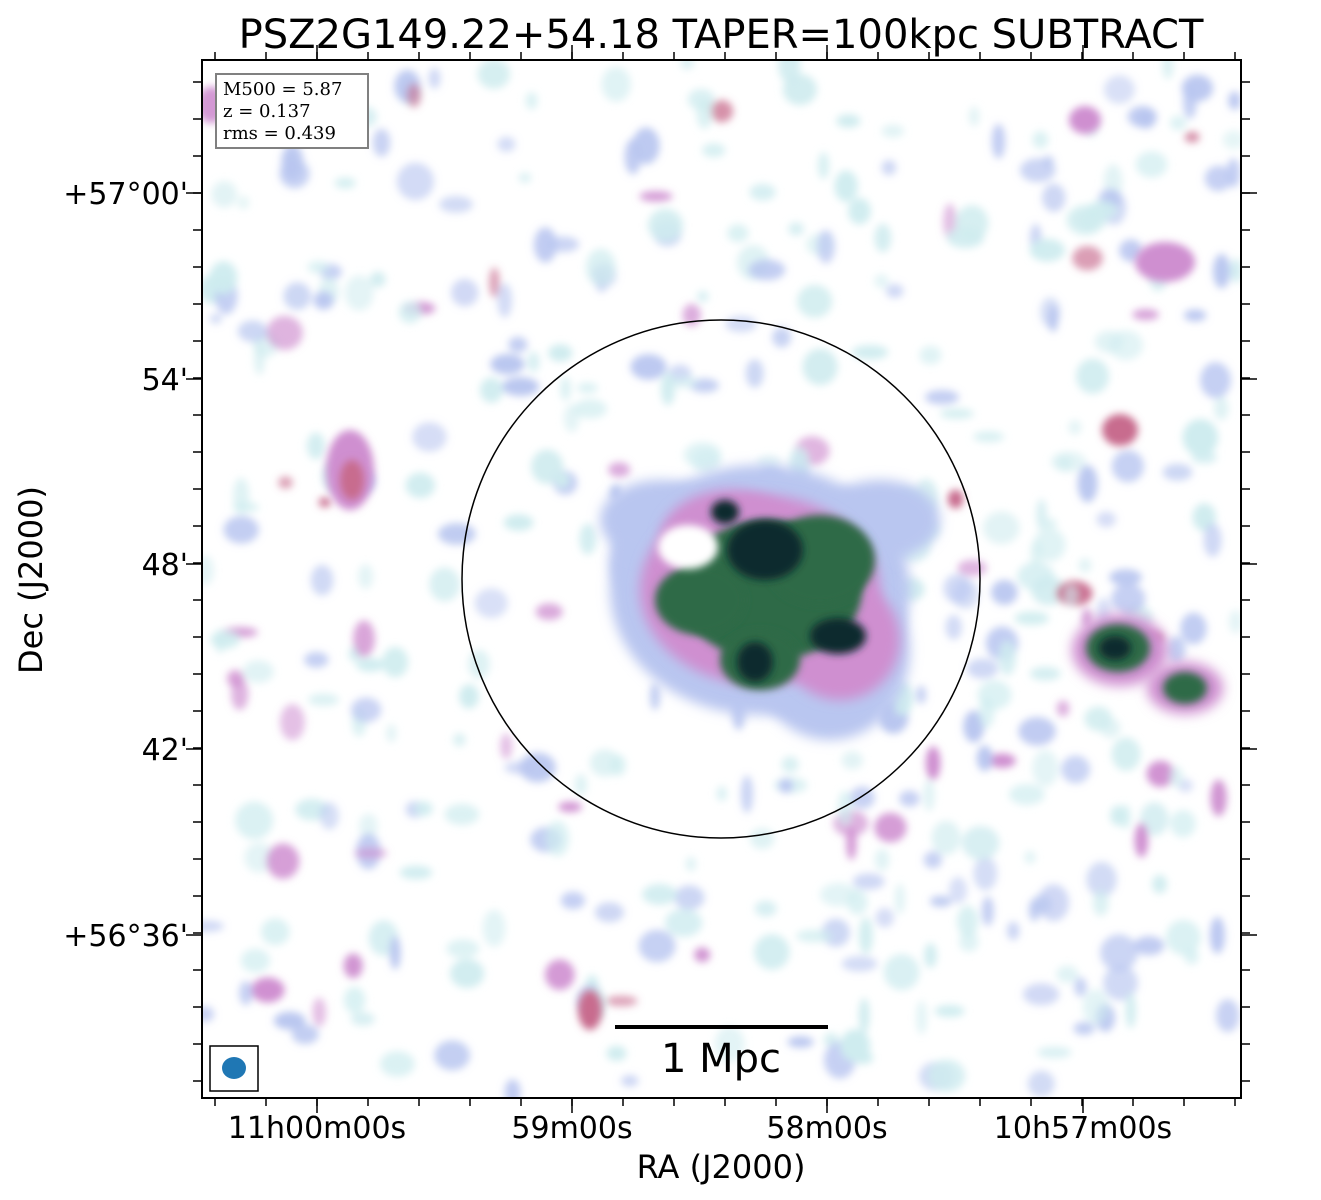 The image size is (1321, 1200). I want to click on halo-peak, so click(725, 512).